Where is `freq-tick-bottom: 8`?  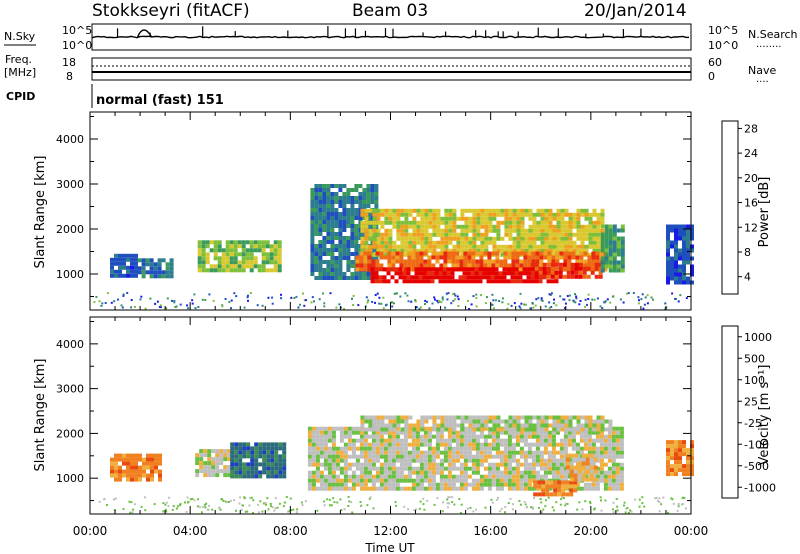 freq-tick-bottom: 8 is located at coordinates (69, 76).